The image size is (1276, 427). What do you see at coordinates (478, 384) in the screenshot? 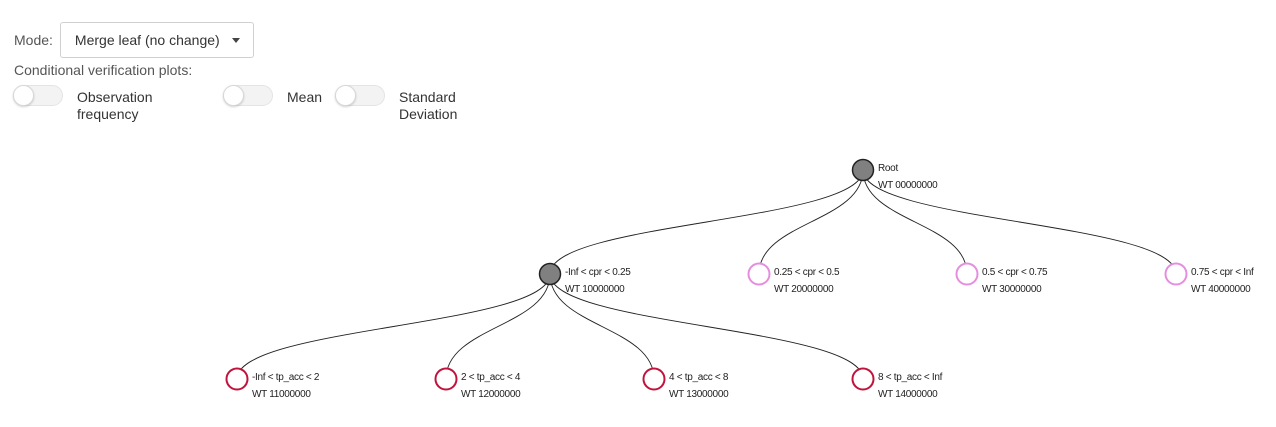
I see `tree-node-n12: 2 < tp_acc < 4 WT 12000000` at bounding box center [478, 384].